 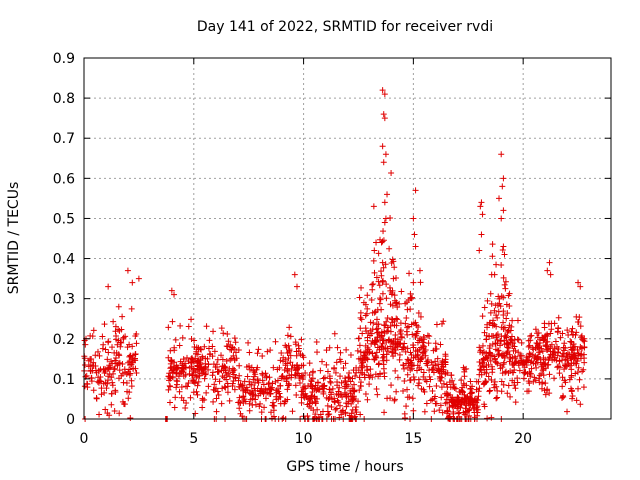 What do you see at coordinates (64, 219) in the screenshot?
I see `y-tick-label: 0.5` at bounding box center [64, 219].